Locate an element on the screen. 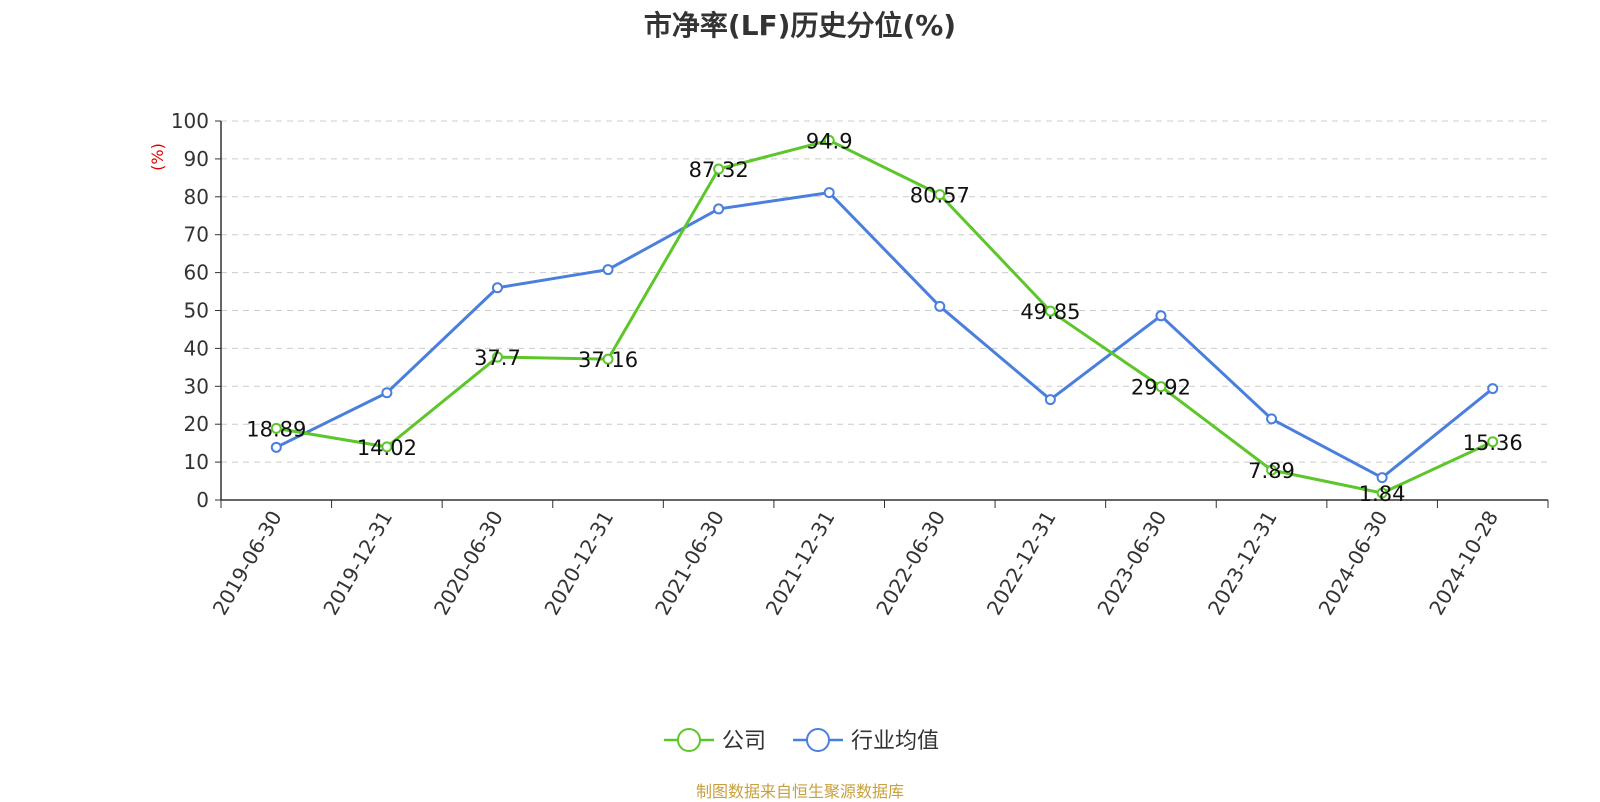  y-tick-label: 10 is located at coordinates (196, 462).